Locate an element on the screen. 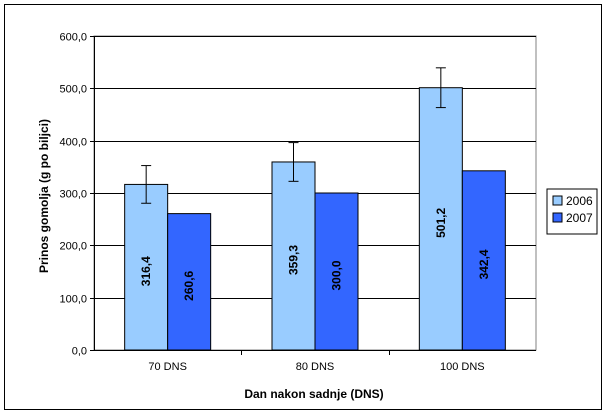 The image size is (607, 415). legend: 2006 2007 is located at coordinates (572, 211).